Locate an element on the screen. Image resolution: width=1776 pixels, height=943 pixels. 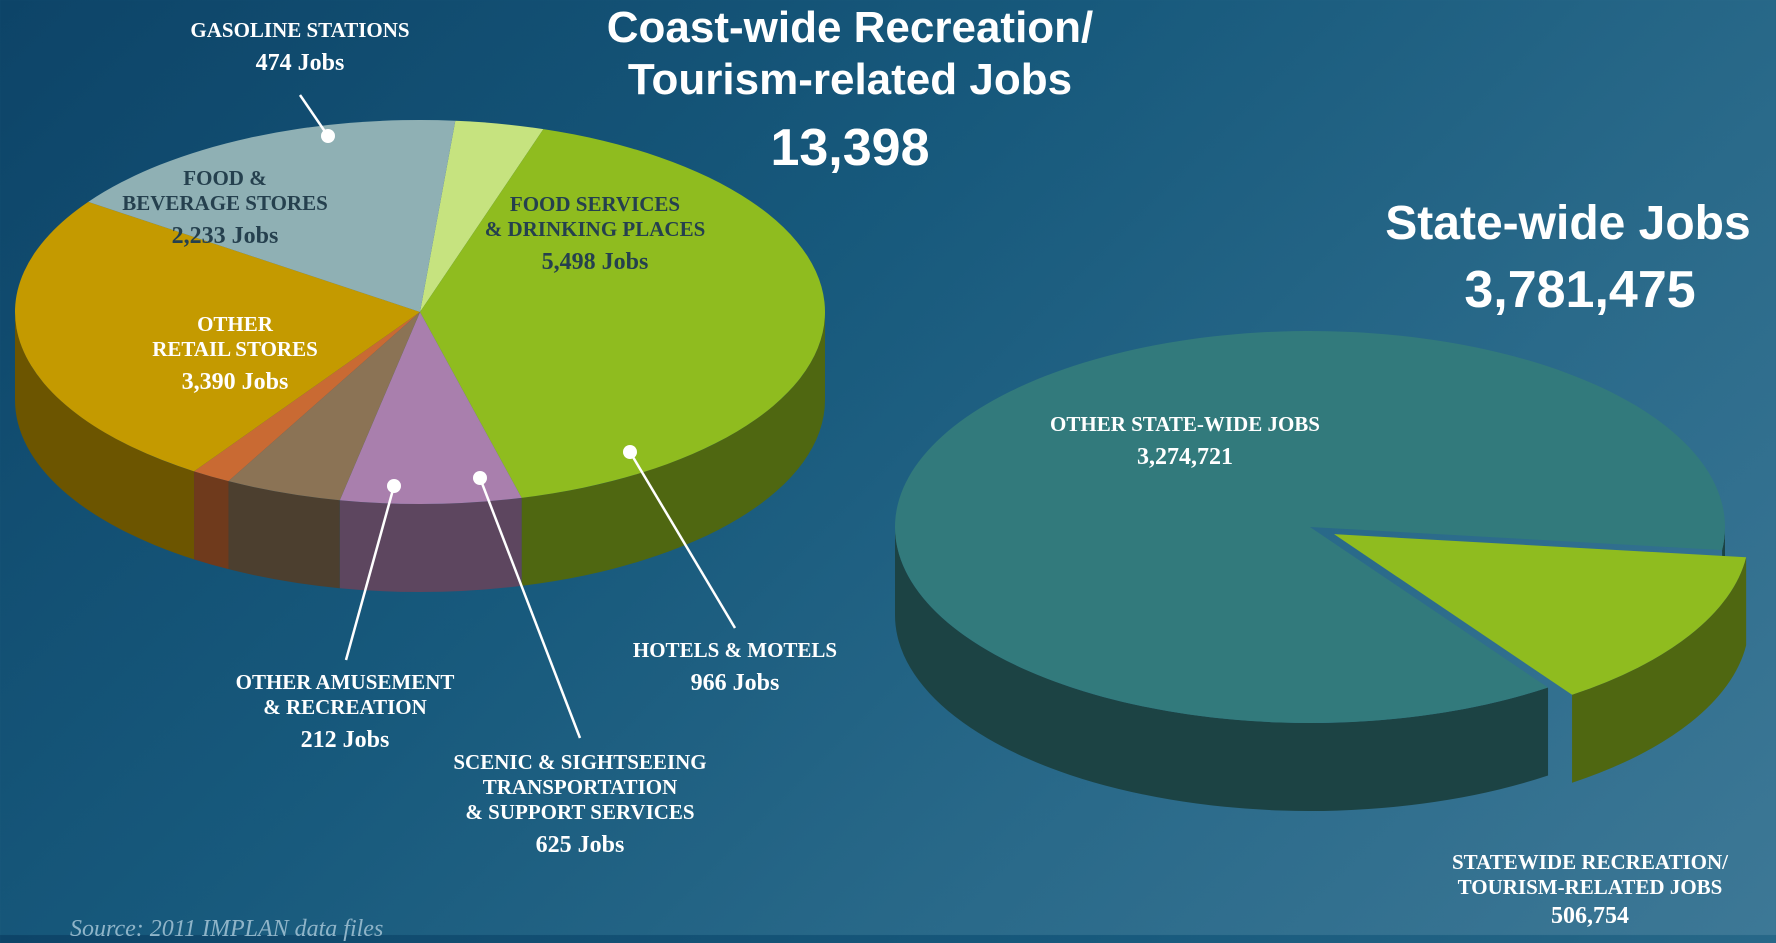
leader-dot-gasoline is located at coordinates (328, 136).